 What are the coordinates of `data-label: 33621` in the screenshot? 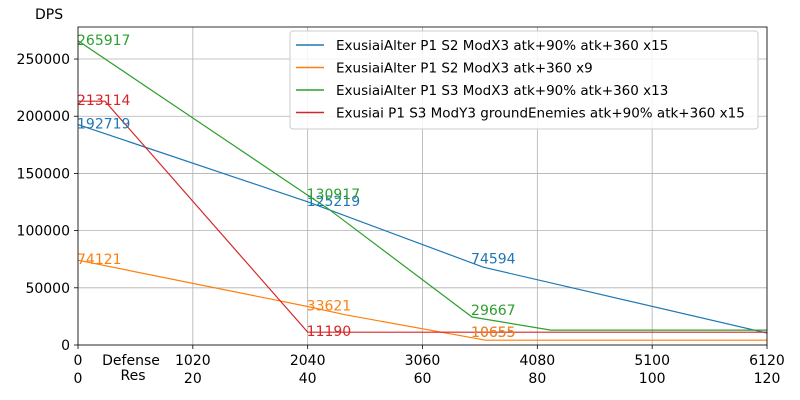 It's located at (329, 307).